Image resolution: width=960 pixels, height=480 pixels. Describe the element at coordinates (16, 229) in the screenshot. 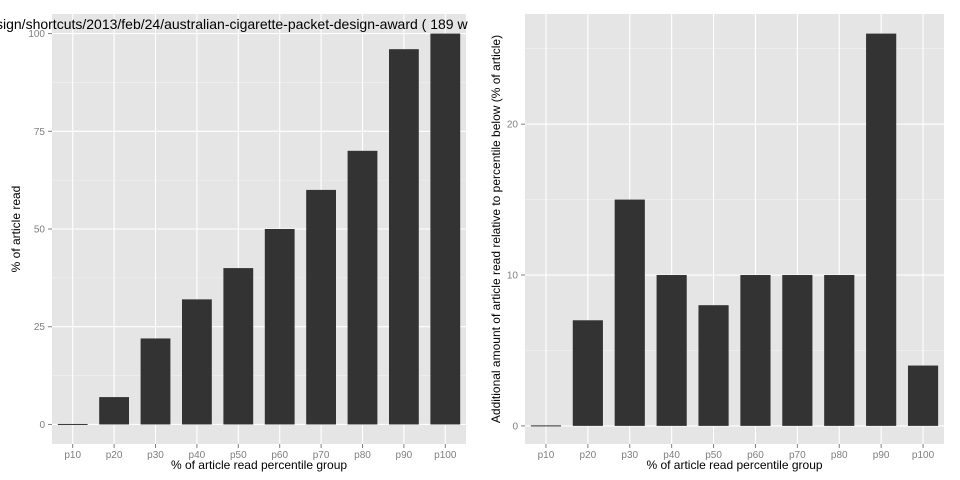

I see `y-axis-label: % of article read` at that location.